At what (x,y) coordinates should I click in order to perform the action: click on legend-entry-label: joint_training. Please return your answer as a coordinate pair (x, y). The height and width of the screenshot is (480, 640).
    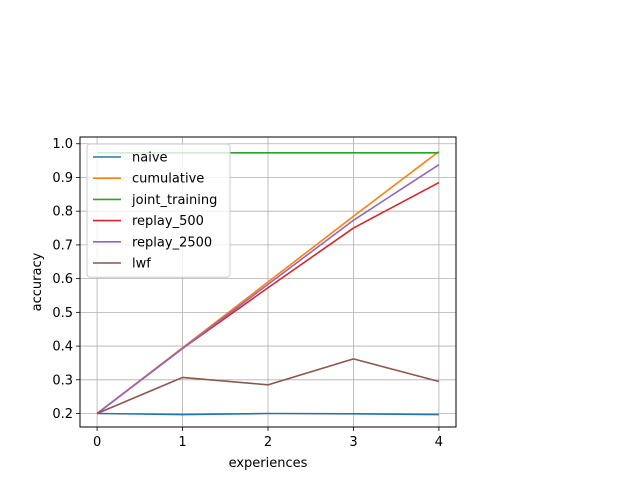
    Looking at the image, I should click on (174, 200).